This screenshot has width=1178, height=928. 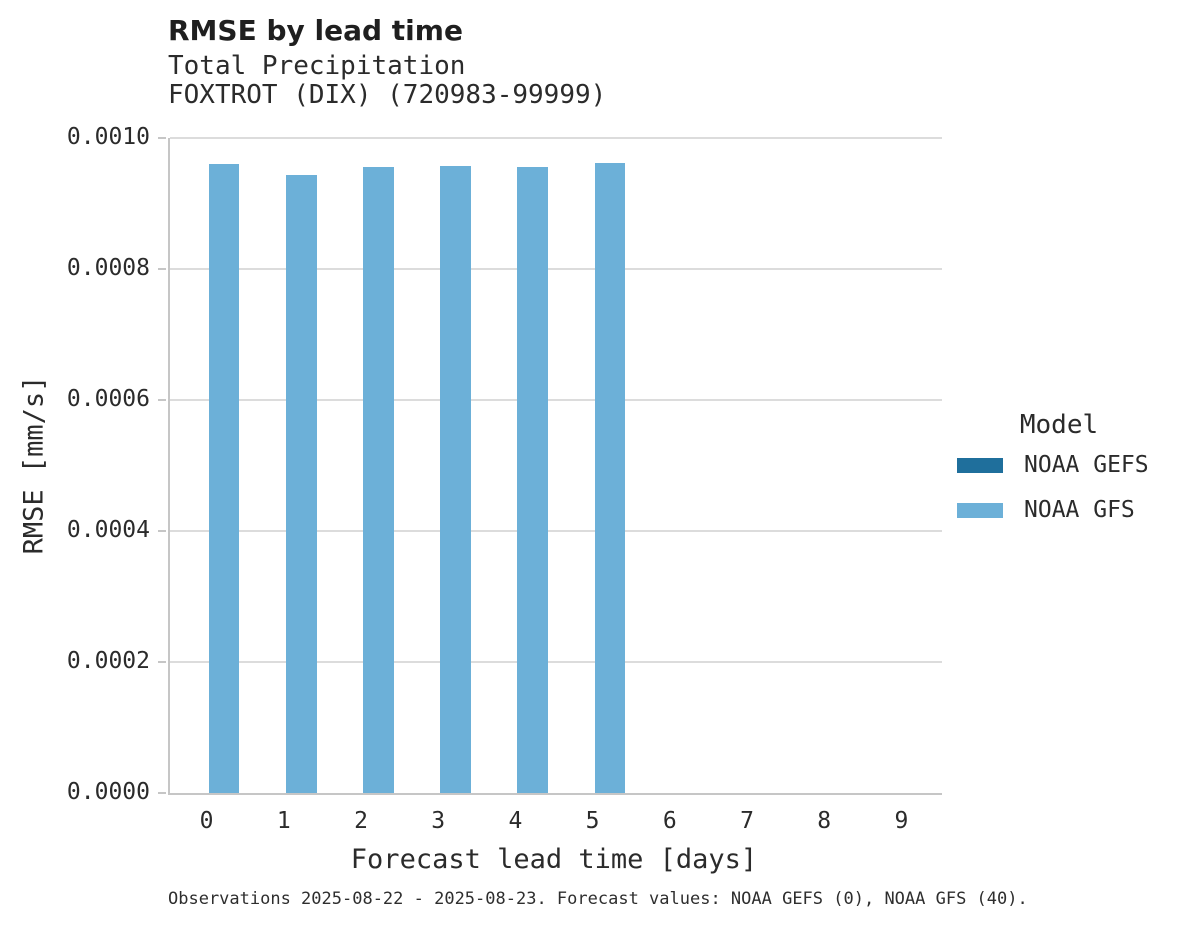 What do you see at coordinates (515, 821) in the screenshot?
I see `x-tick-label: 4` at bounding box center [515, 821].